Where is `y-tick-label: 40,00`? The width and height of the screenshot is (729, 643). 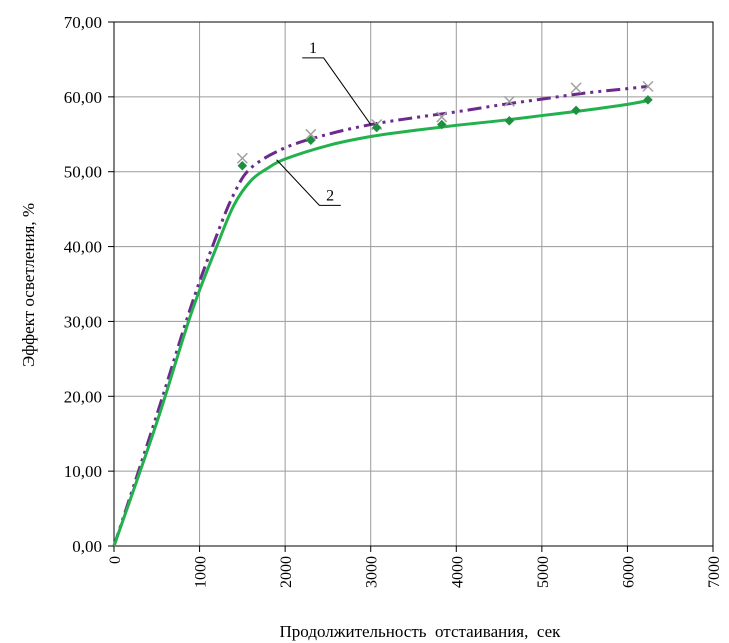 y-tick-label: 40,00 is located at coordinates (83, 247).